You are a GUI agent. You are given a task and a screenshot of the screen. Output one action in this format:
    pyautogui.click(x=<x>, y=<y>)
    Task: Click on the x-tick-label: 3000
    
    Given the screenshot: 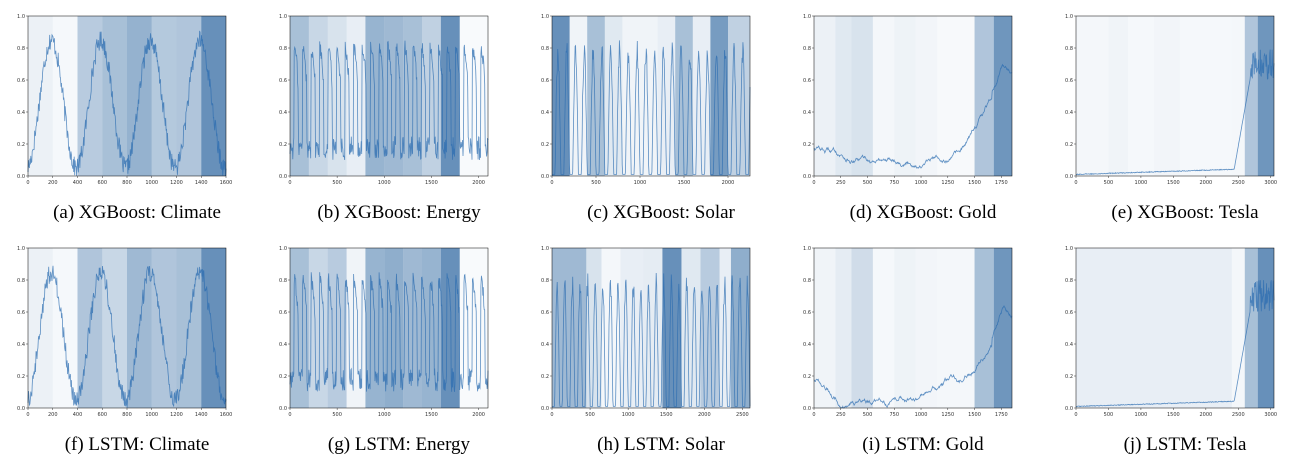 What is the action you would take?
    pyautogui.click(x=1270, y=183)
    